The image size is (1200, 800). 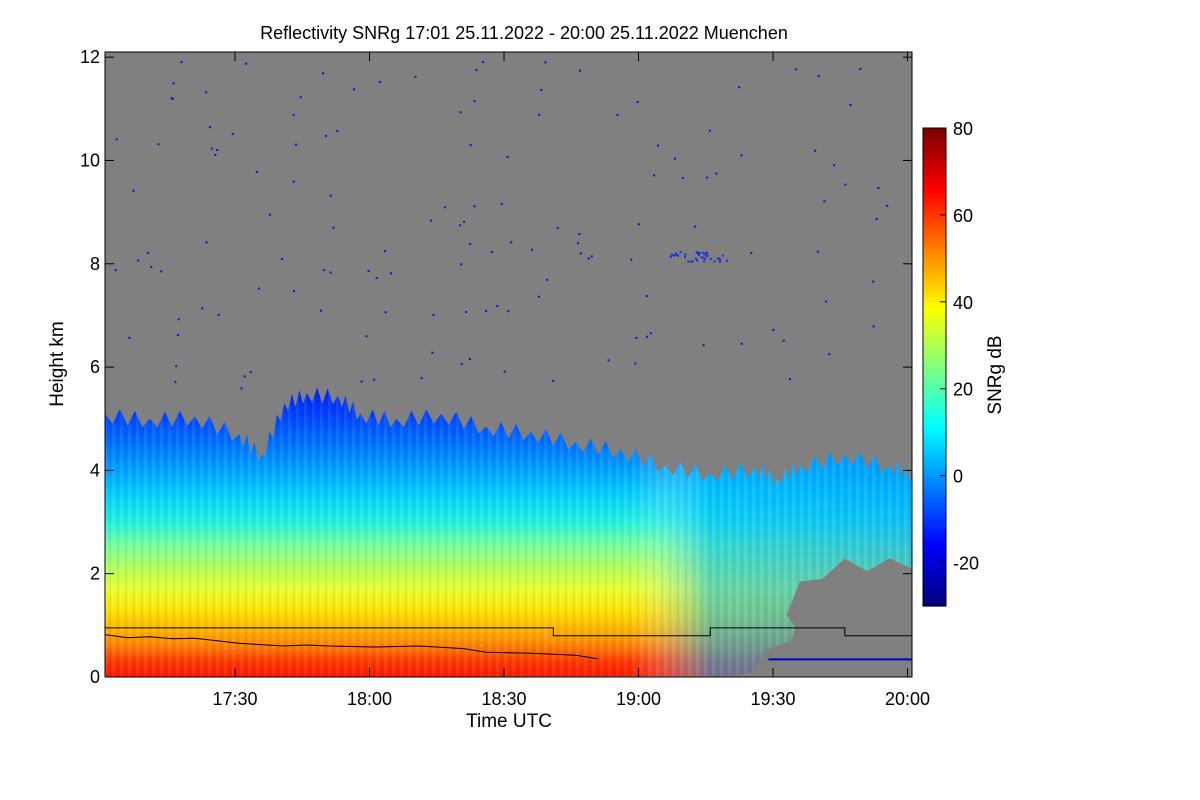 What do you see at coordinates (963, 129) in the screenshot?
I see `colorbar-tick-label: 80` at bounding box center [963, 129].